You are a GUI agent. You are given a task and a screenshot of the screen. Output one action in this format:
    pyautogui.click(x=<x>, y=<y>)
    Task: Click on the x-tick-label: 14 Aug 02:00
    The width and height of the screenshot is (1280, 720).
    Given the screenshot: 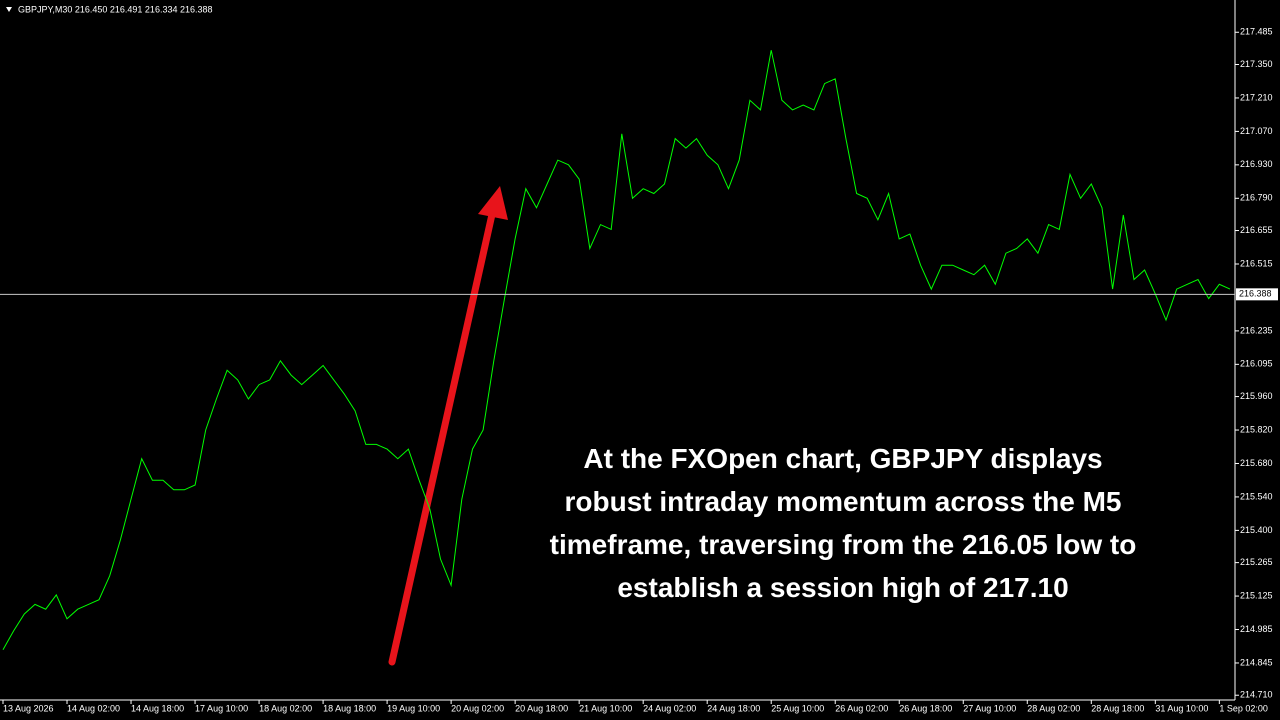 What is the action you would take?
    pyautogui.click(x=93, y=708)
    